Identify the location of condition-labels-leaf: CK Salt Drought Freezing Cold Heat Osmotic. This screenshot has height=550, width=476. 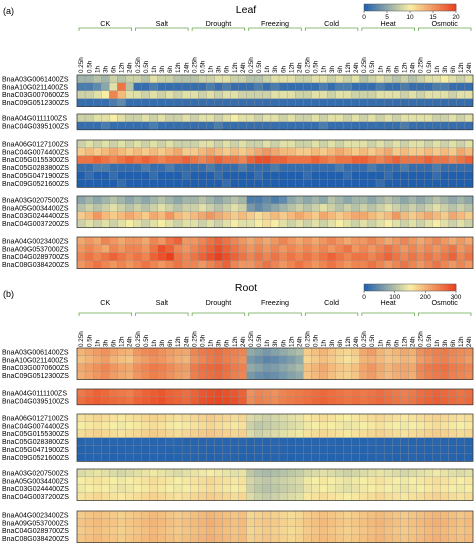
(275, 25).